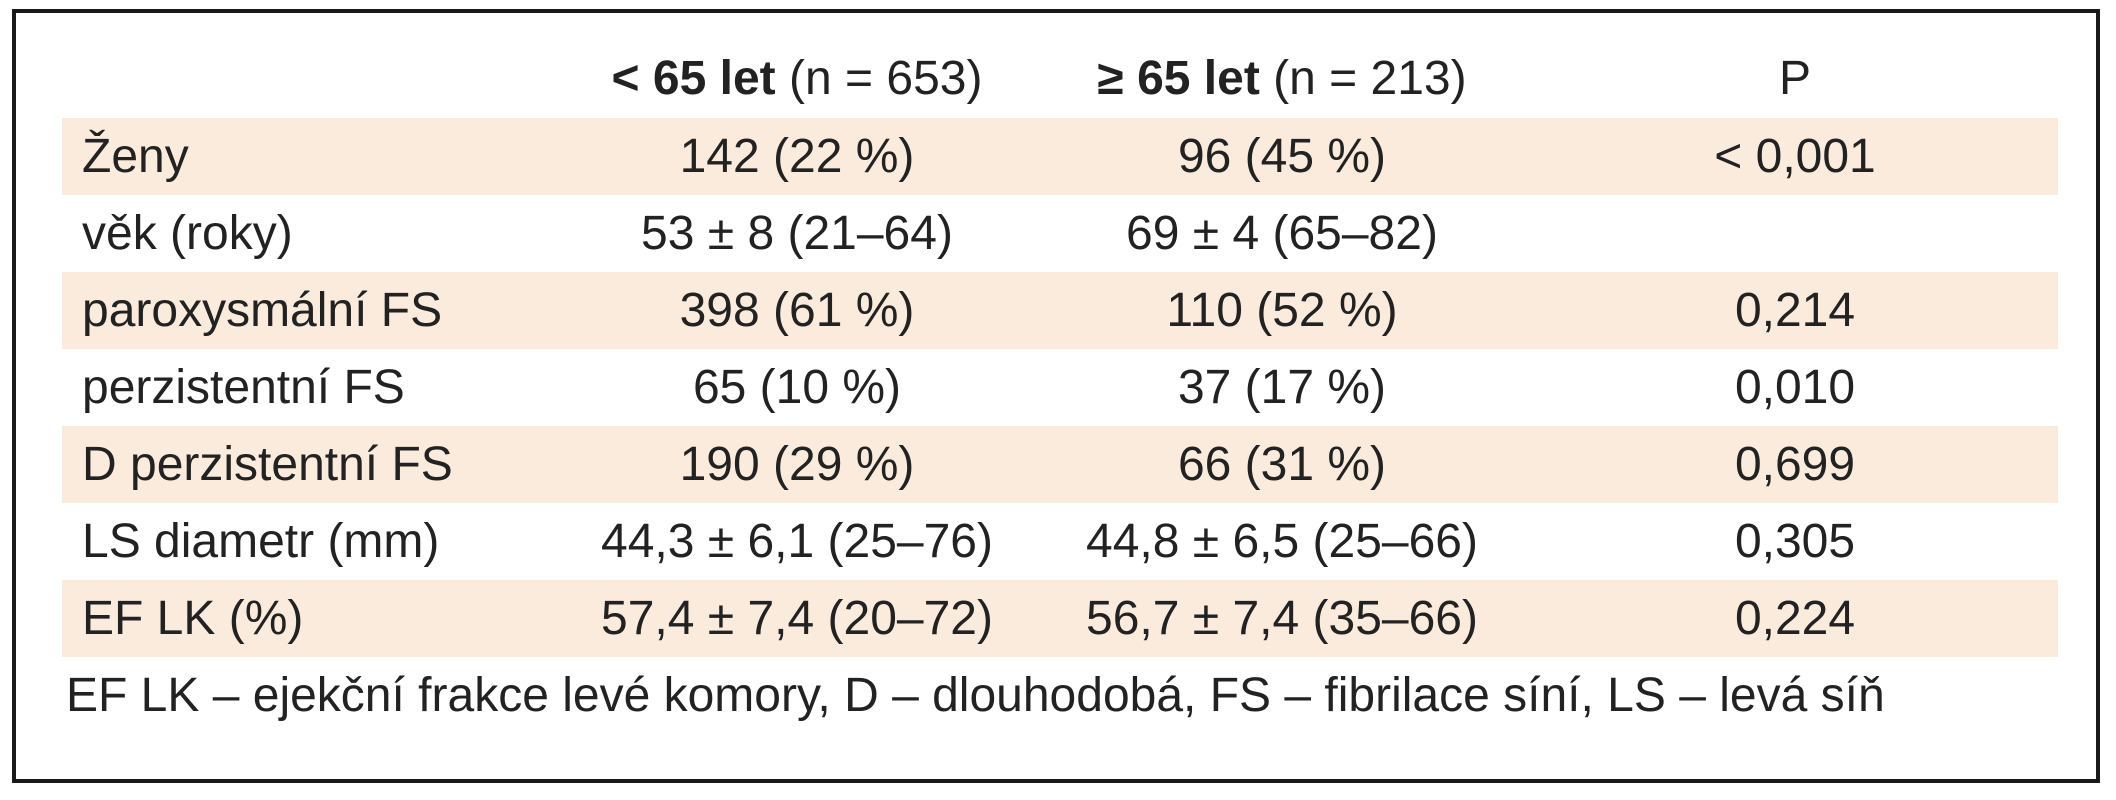 This screenshot has height=800, width=2116. Describe the element at coordinates (797, 310) in the screenshot. I see `row-under-65-value: 398 (61 %)` at that location.